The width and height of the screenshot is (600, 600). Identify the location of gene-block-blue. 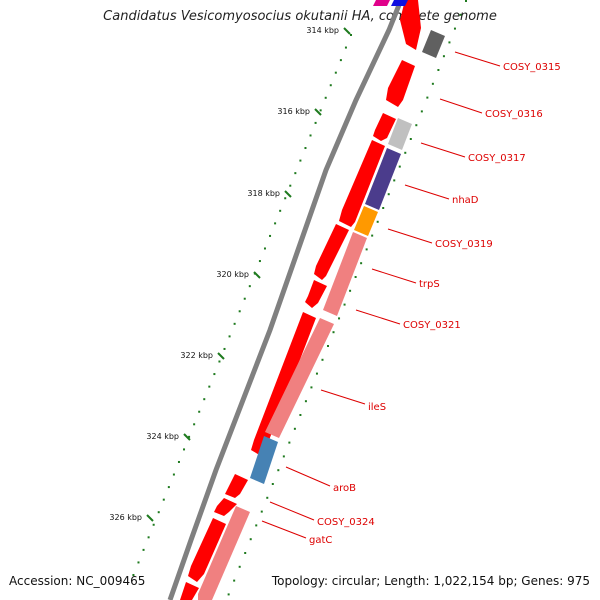
(399, 3).